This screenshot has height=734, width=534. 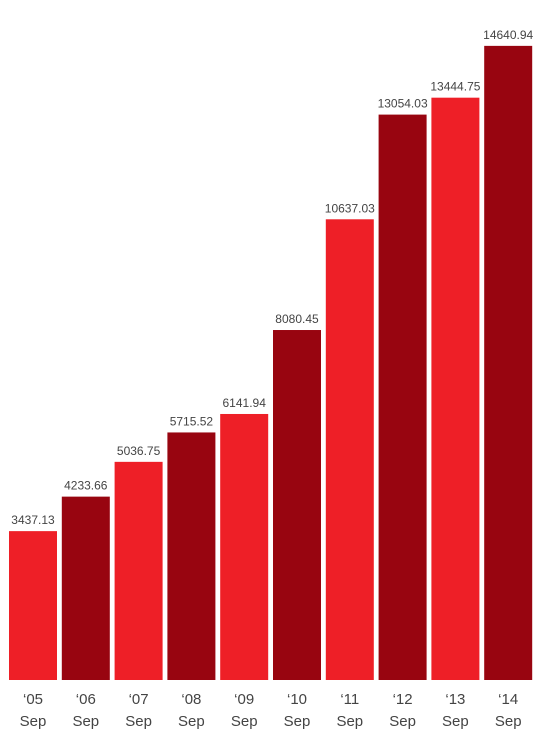 I want to click on x-tick-year-8: ‘13, so click(x=455, y=699).